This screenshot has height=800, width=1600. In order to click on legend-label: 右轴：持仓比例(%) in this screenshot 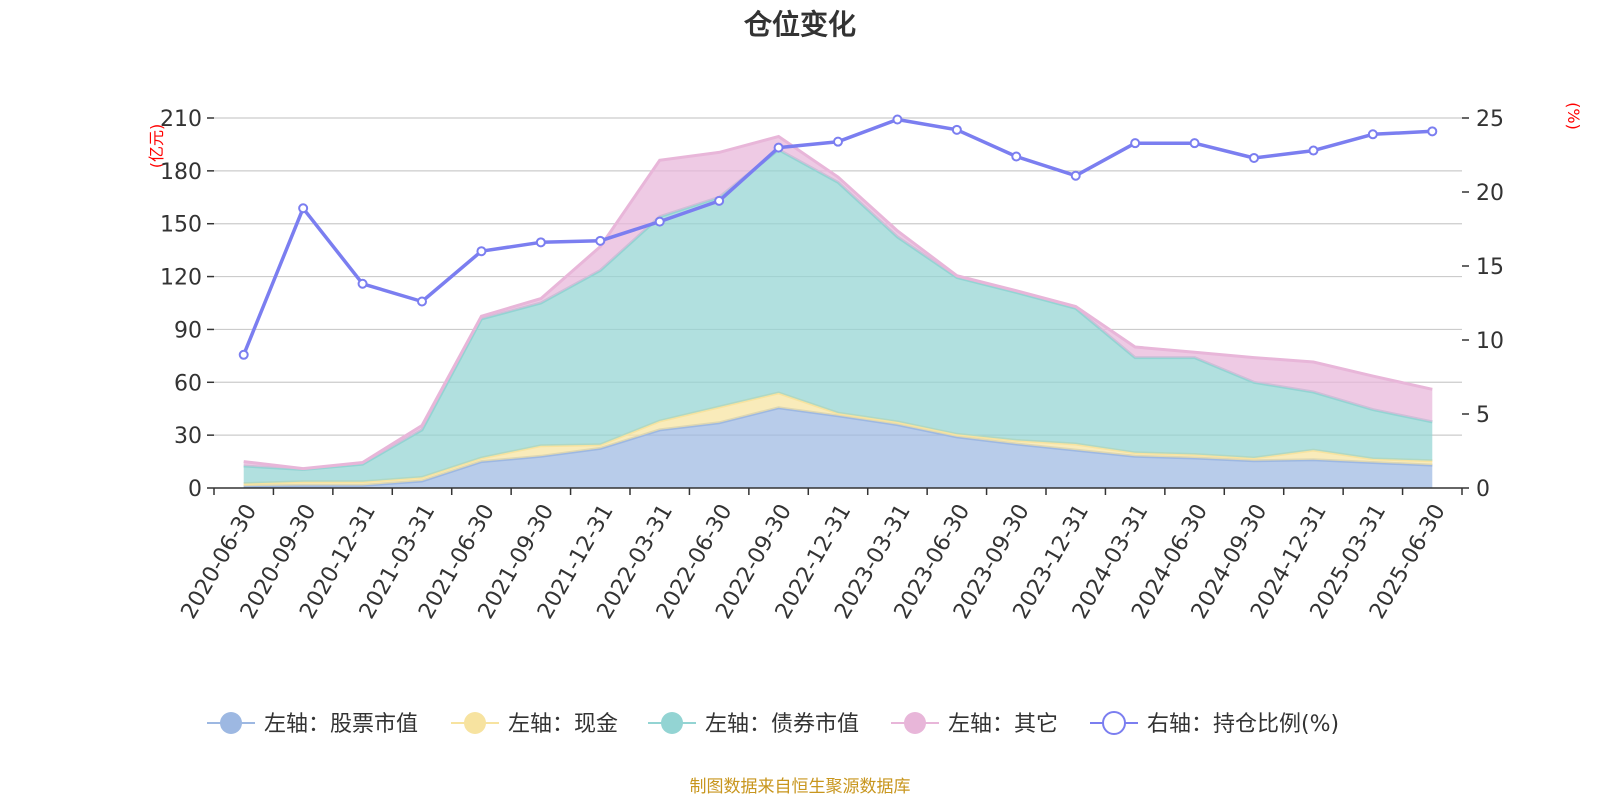, I will do `click(1243, 724)`.